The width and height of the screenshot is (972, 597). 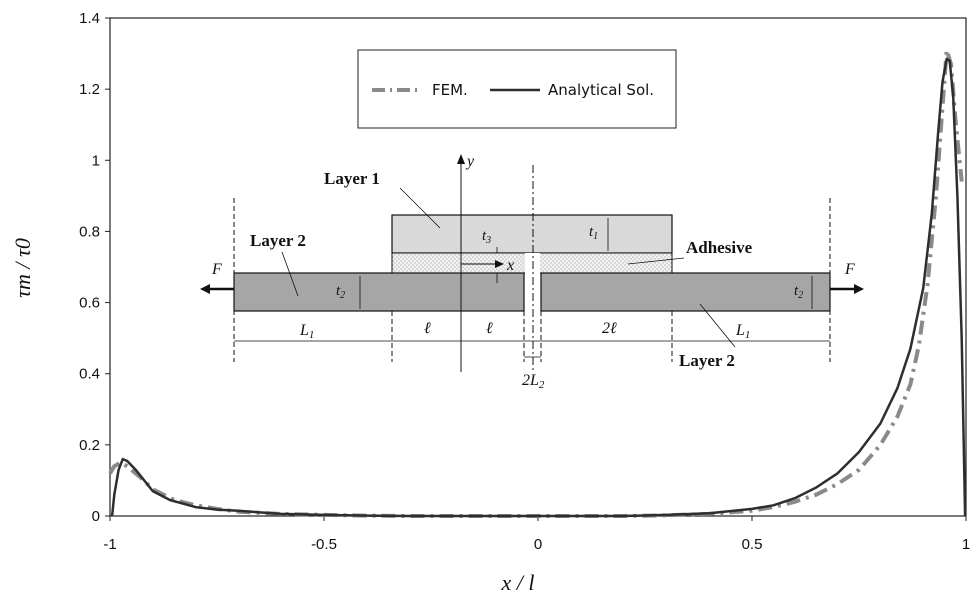 What do you see at coordinates (205, 289) in the screenshot?
I see `force-left-arrowhead` at bounding box center [205, 289].